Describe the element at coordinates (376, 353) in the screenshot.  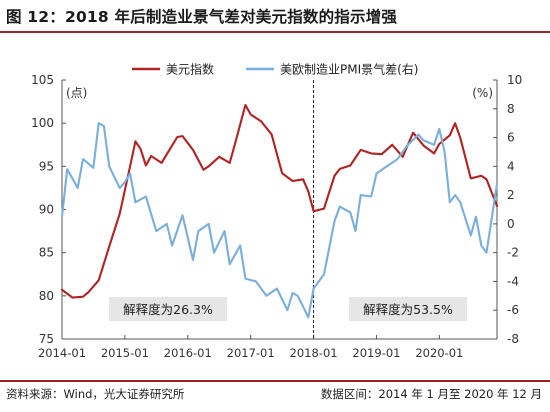
I see `x-tick-label: 2019-01` at that location.